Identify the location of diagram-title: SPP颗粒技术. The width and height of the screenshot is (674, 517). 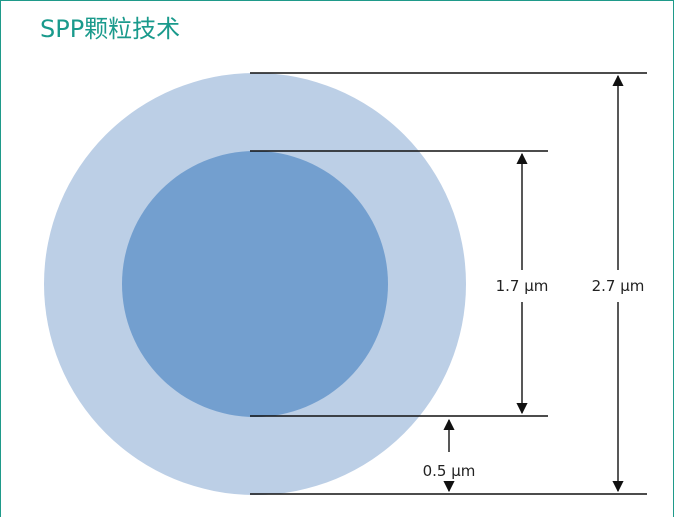
(110, 29).